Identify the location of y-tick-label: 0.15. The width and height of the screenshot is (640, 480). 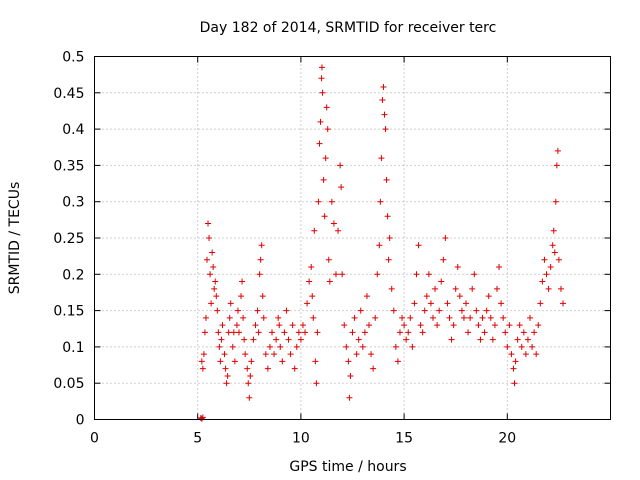
(68, 312).